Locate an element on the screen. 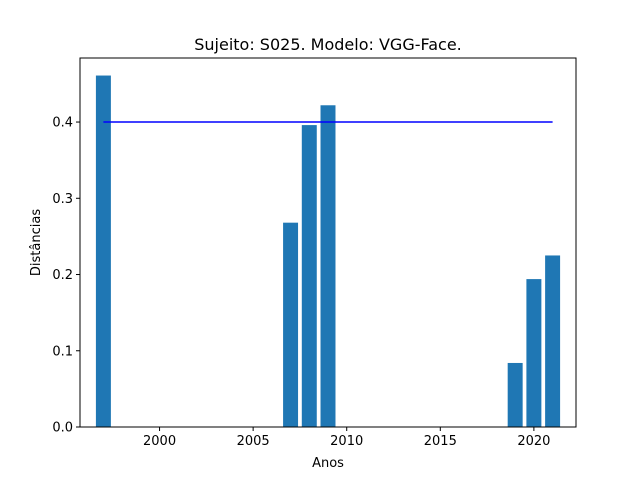 The height and width of the screenshot is (480, 640). chart-title: Sujeito: S025. Modelo: VGG-Face. is located at coordinates (328, 44).